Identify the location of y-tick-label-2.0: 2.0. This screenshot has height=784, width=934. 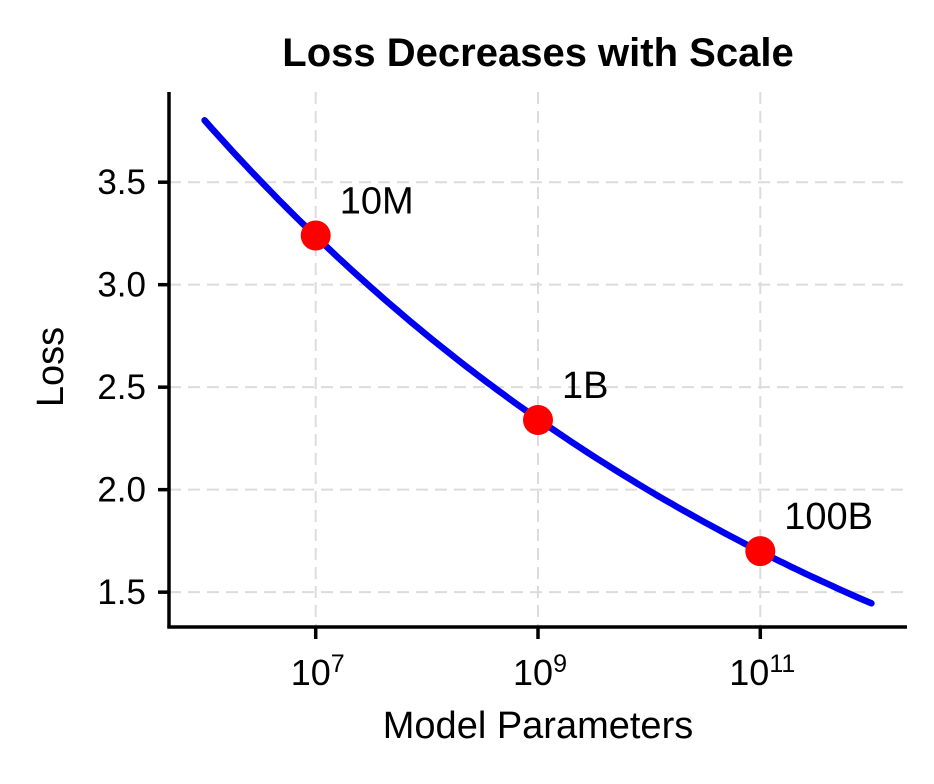
(121, 490).